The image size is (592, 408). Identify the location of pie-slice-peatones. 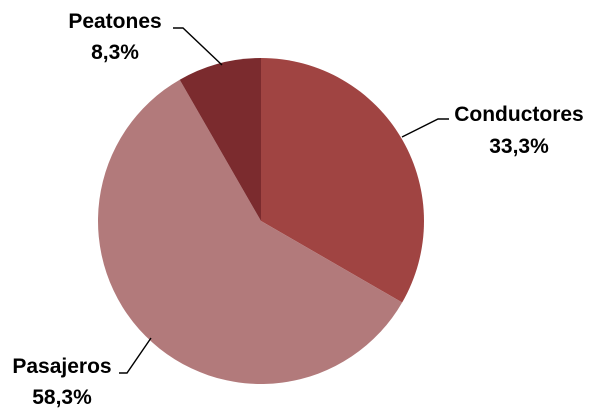
(220, 139).